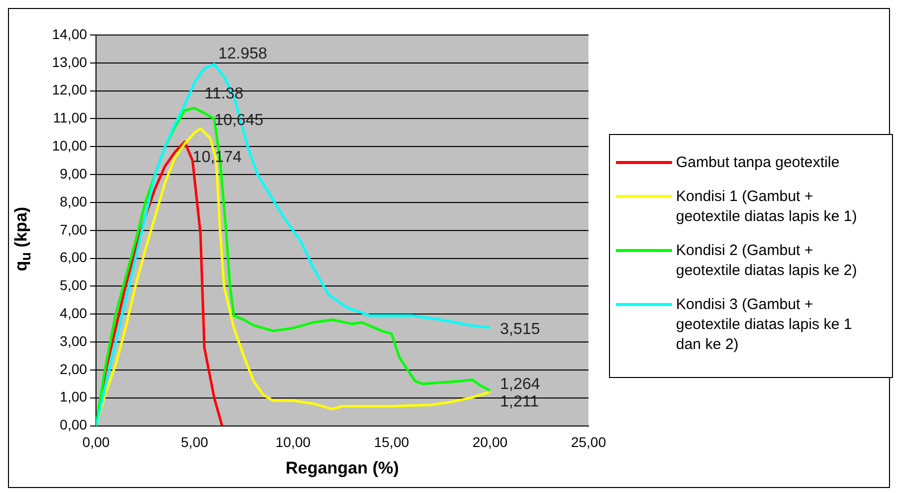 This screenshot has height=493, width=898. Describe the element at coordinates (758, 163) in the screenshot. I see `legend-label: Gambut tanpa geotextile` at that location.